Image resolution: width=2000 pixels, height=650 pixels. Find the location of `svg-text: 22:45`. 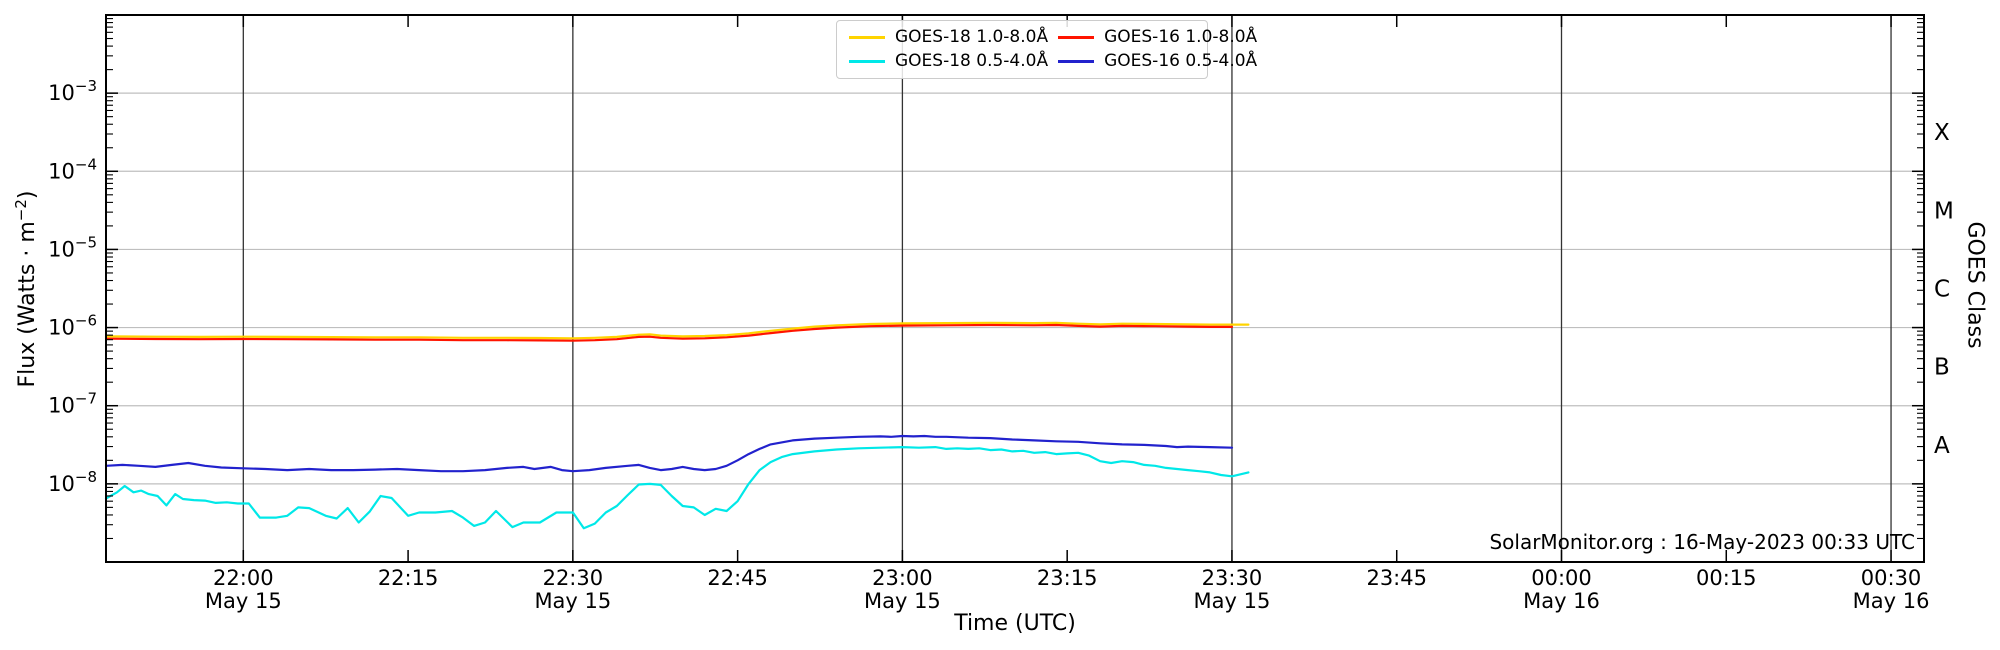

svg-text: 22:45 is located at coordinates (737, 578).